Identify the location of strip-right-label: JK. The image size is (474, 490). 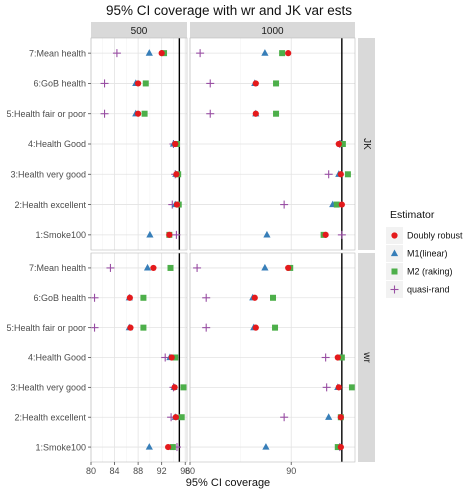
(366, 144).